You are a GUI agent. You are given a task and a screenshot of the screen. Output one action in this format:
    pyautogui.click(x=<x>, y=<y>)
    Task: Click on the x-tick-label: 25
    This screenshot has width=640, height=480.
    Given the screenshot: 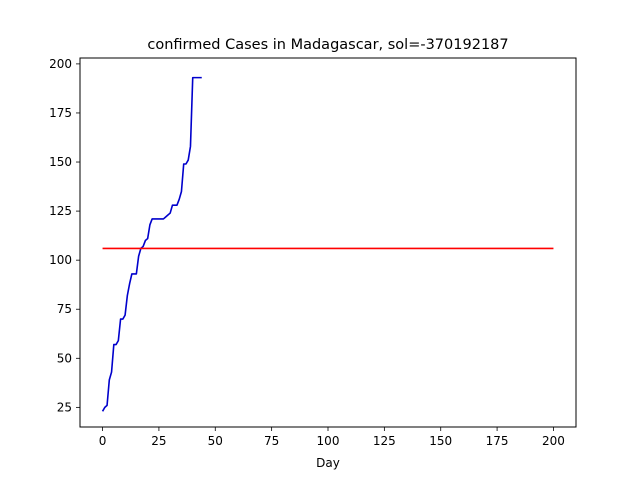 What is the action you would take?
    pyautogui.click(x=158, y=441)
    